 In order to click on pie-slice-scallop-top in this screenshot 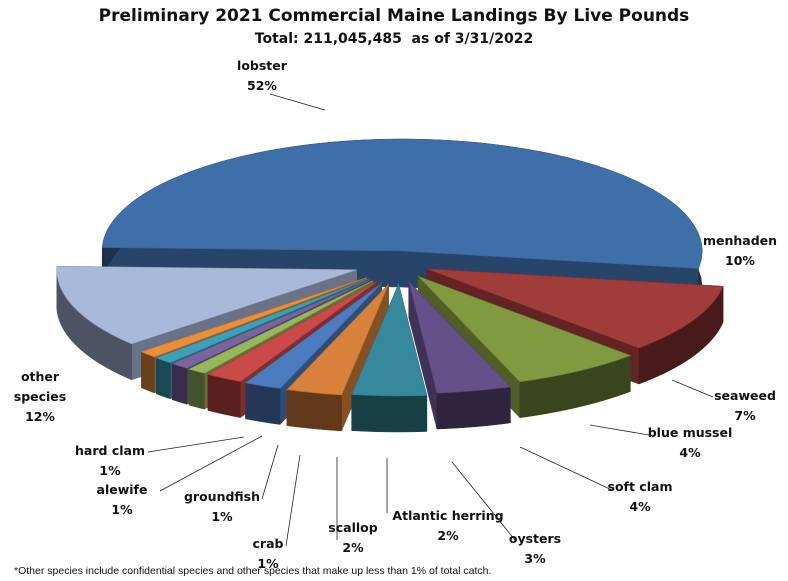, I will do `click(292, 331)`.